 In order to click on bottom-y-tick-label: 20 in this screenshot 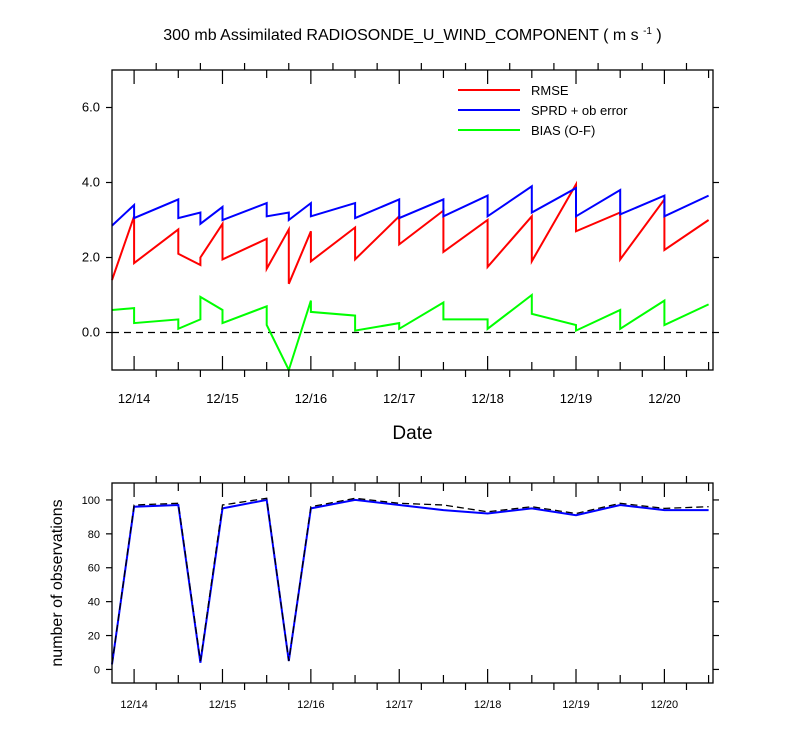, I will do `click(94, 637)`.